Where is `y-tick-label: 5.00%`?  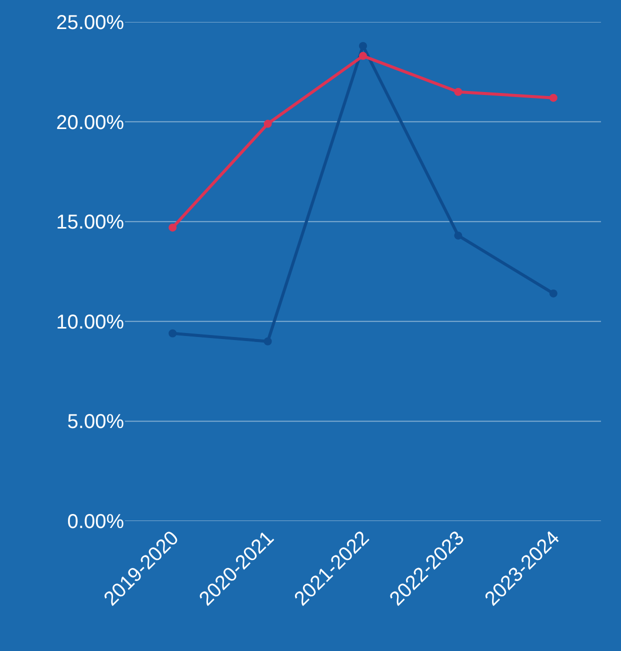 y-tick-label: 5.00% is located at coordinates (95, 422).